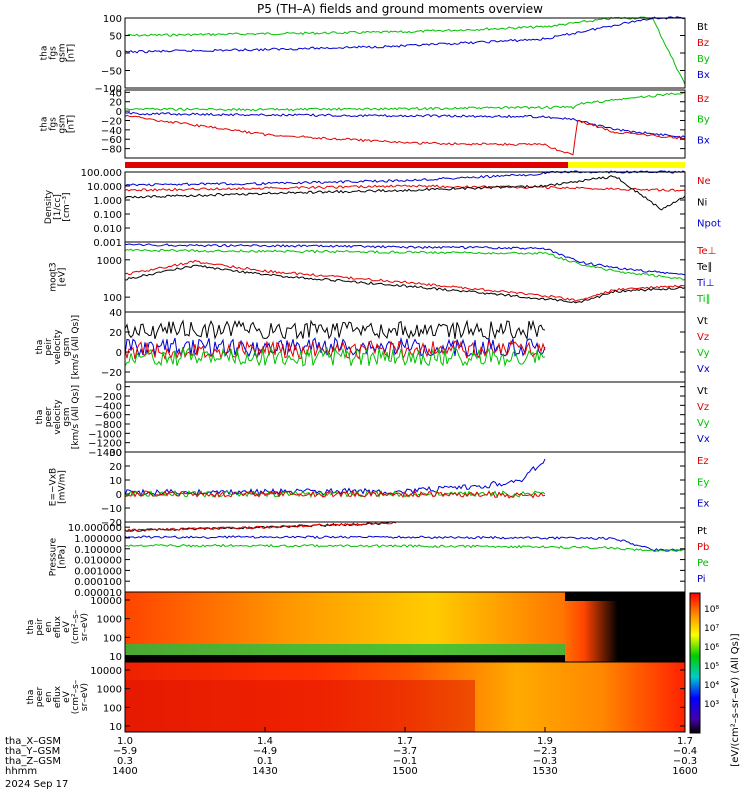 This screenshot has width=750, height=800. I want to click on y-tick-label: −200, so click(108, 397).